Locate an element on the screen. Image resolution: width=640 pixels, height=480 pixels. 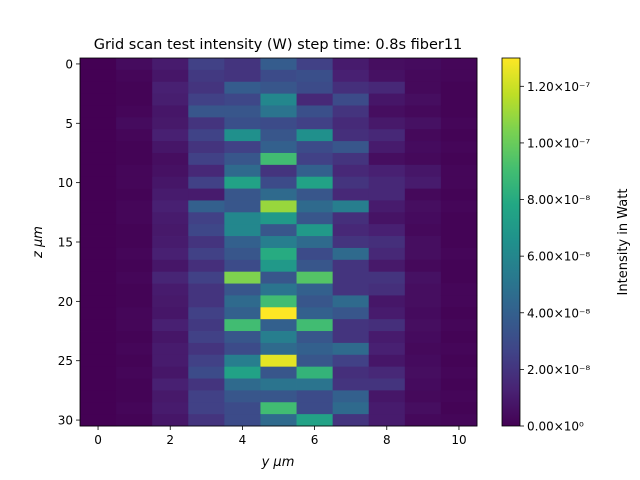
colorbar-tick-label: 6.00×10⁻⁸ is located at coordinates (558, 257).